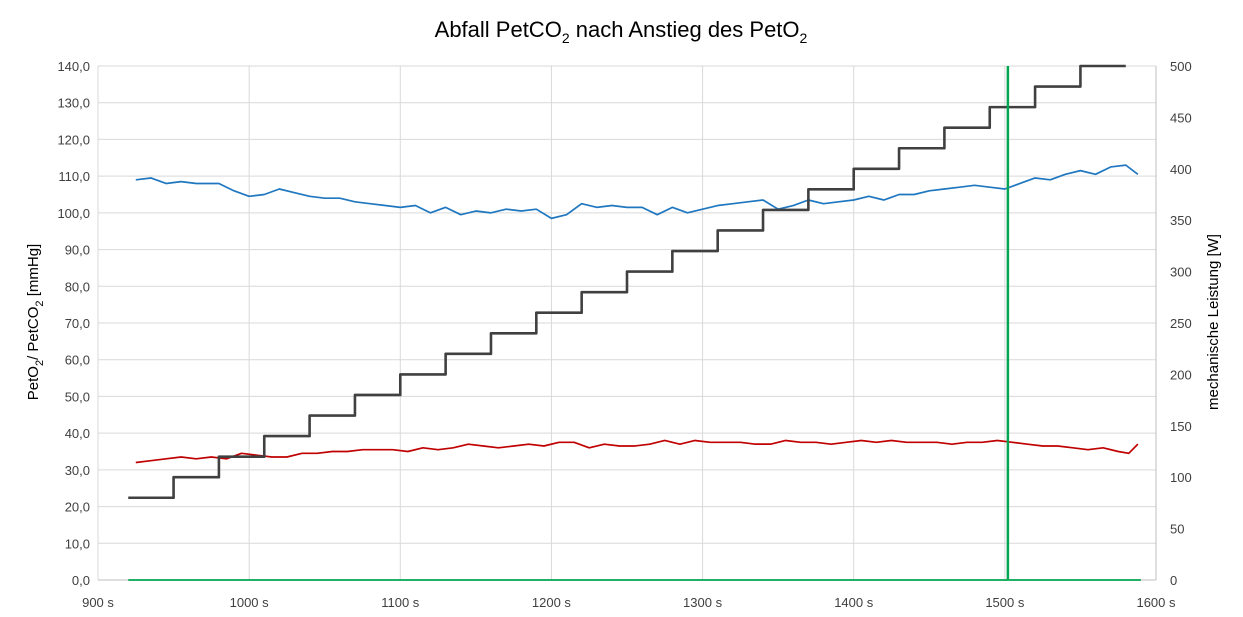  Describe the element at coordinates (77, 396) in the screenshot. I see `y-left-tick-label: 50,0` at that location.